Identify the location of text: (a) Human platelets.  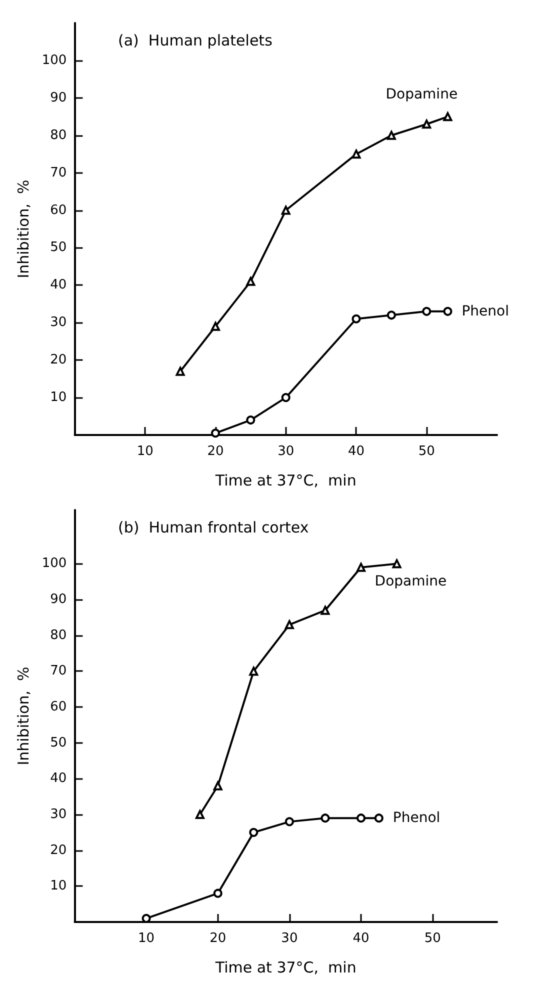
(195, 41).